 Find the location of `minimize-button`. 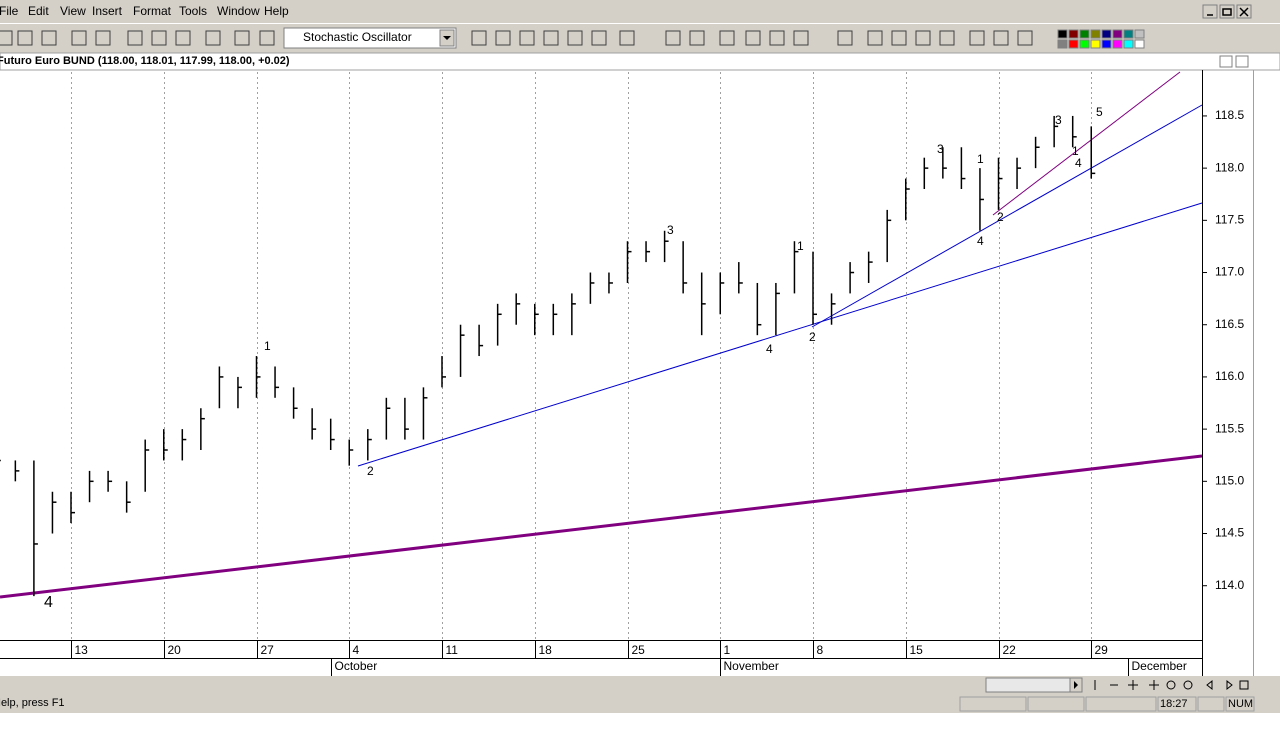

minimize-button is located at coordinates (1210, 11).